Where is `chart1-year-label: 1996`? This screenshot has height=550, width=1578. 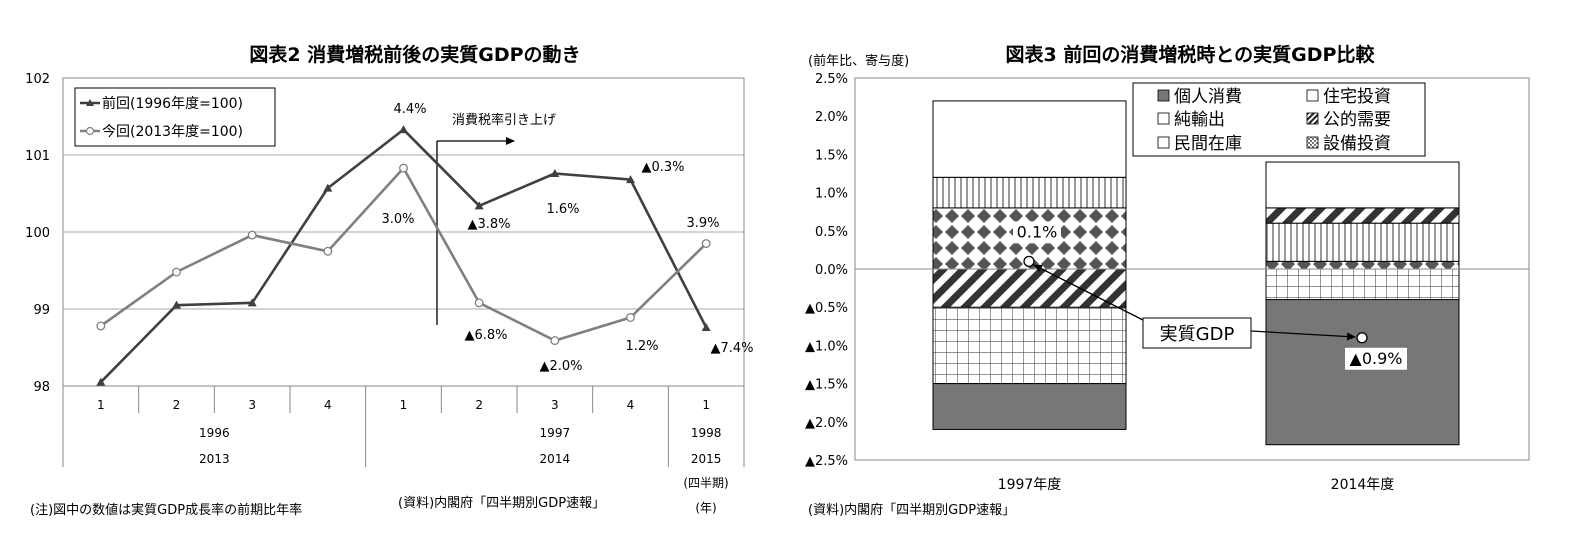
chart1-year-label: 1996 is located at coordinates (214, 433).